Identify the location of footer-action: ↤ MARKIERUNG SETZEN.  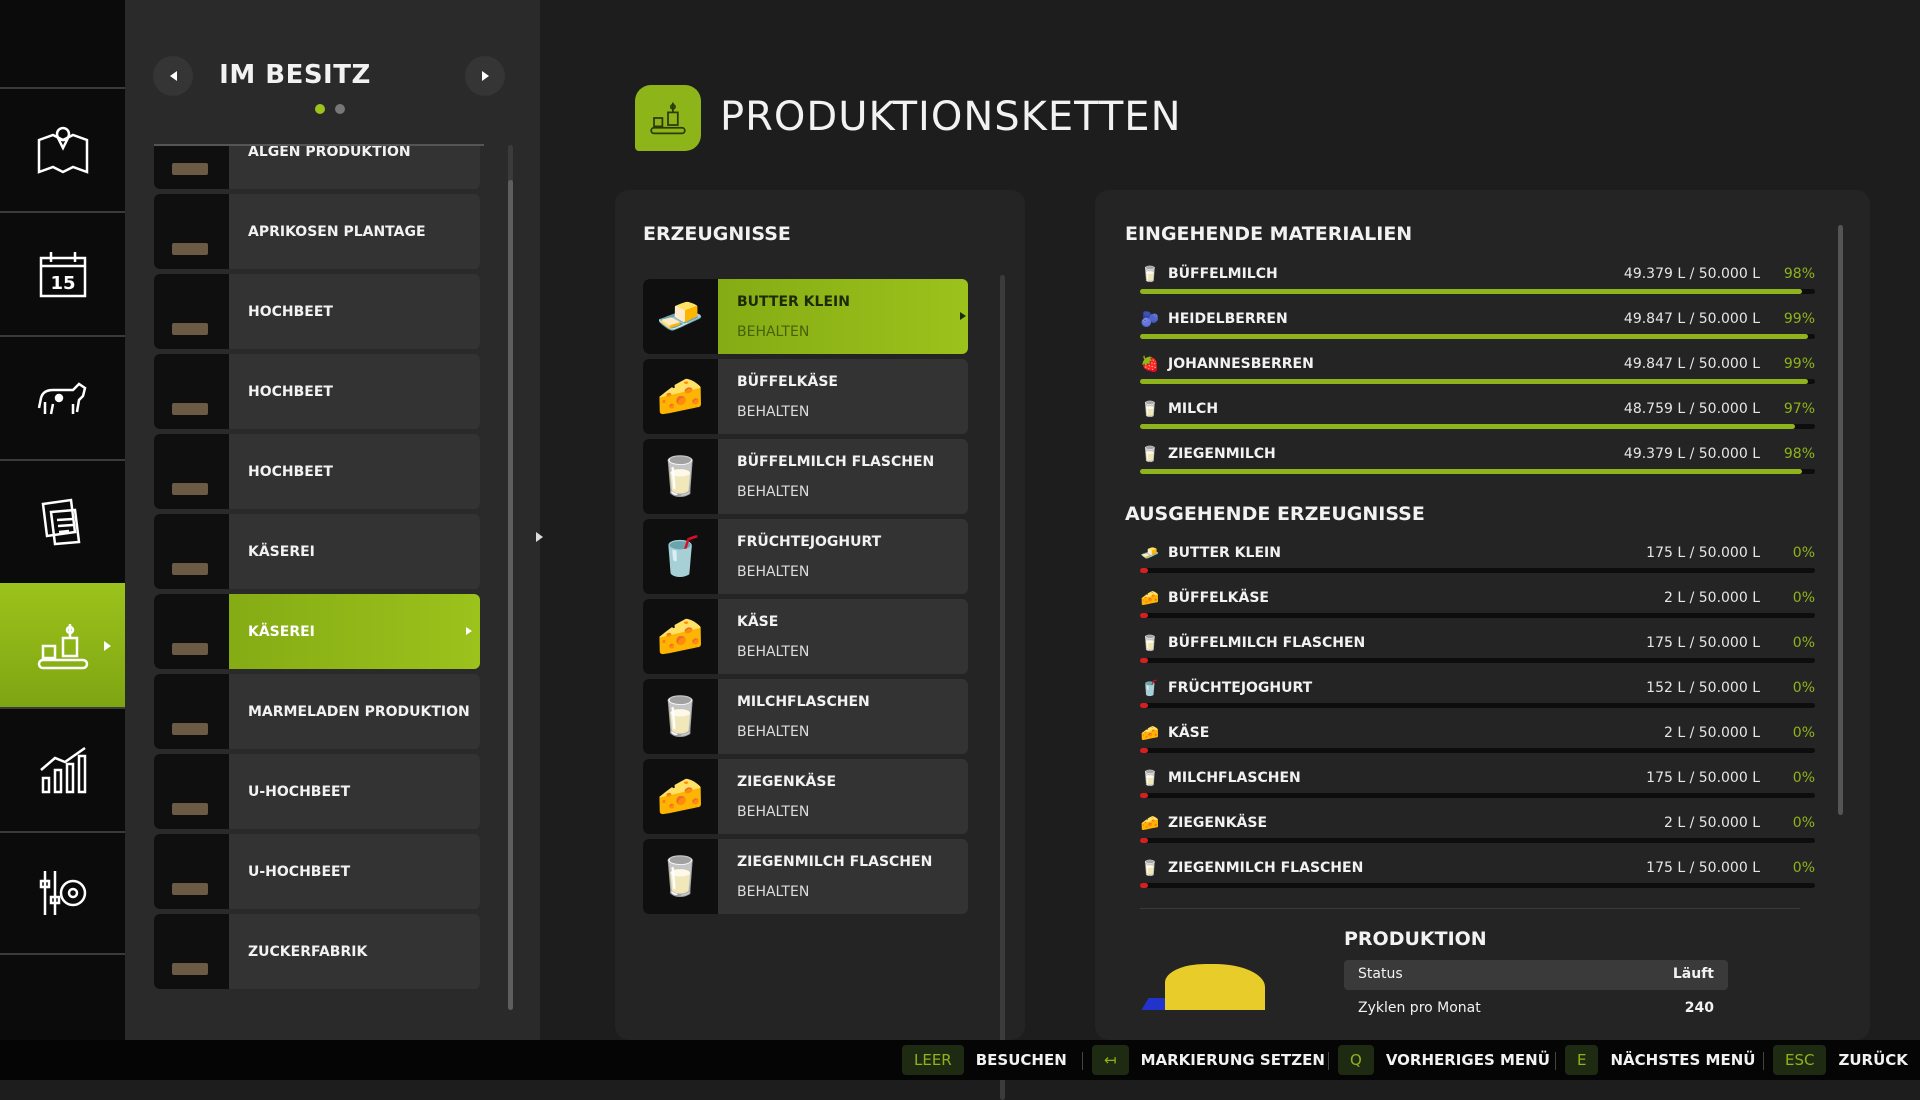
(1208, 1060).